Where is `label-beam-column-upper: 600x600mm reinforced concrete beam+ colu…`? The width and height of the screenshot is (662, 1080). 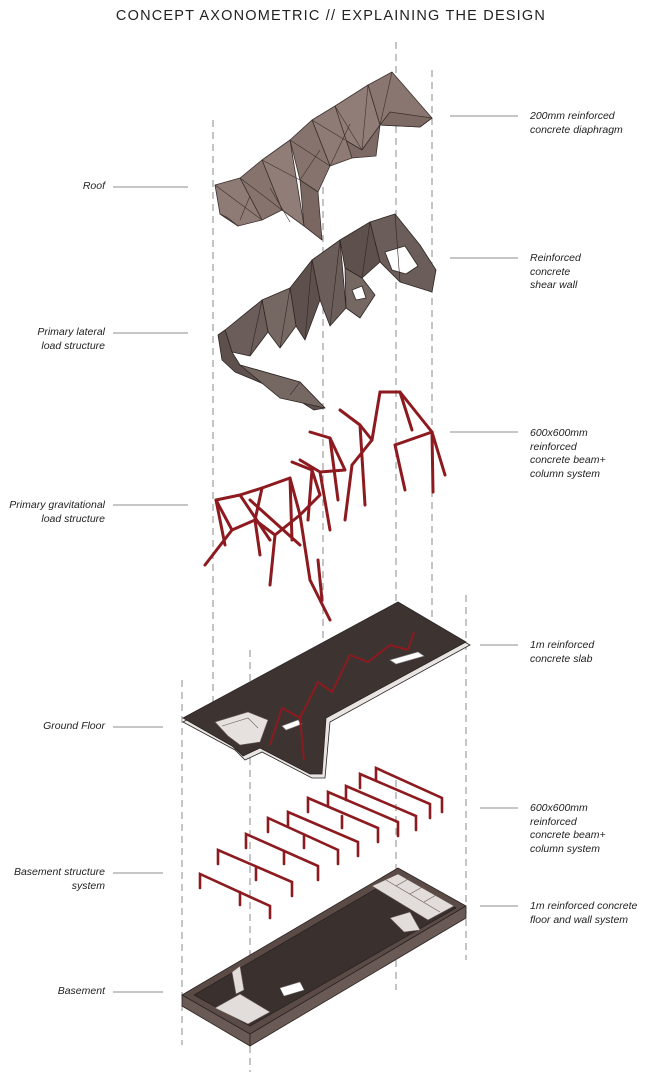 label-beam-column-upper: 600x600mm reinforced concrete beam+ colu… is located at coordinates (568, 453).